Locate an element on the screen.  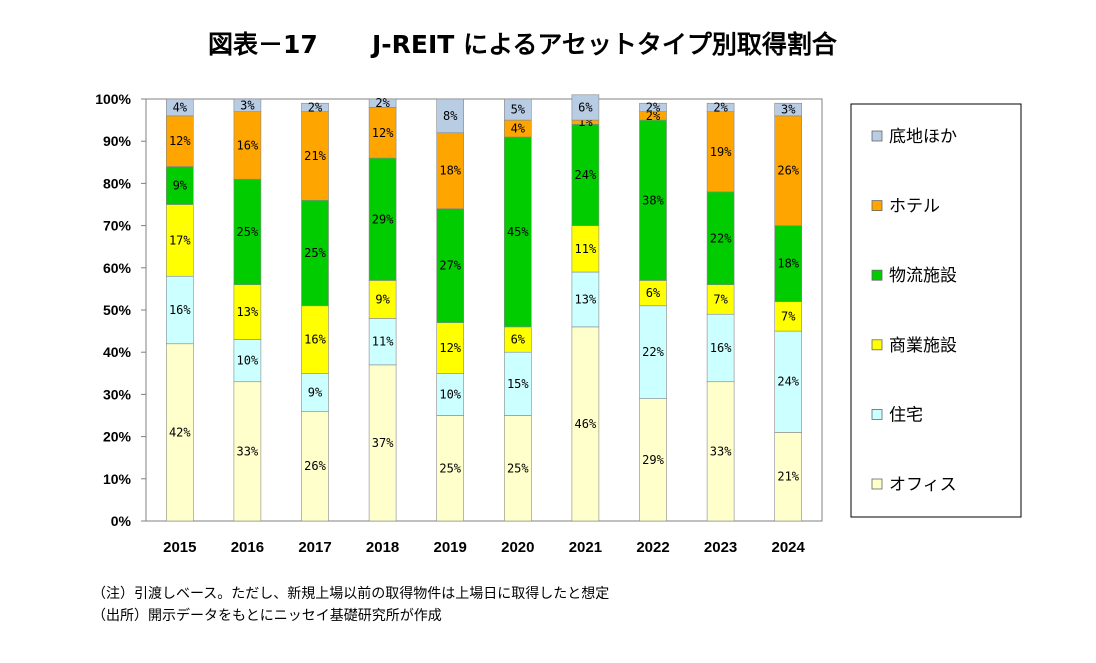
x-axis: 2015 2016 2017 2018 2019 2020 2021 2022 2023 2024 is located at coordinates (484, 547).